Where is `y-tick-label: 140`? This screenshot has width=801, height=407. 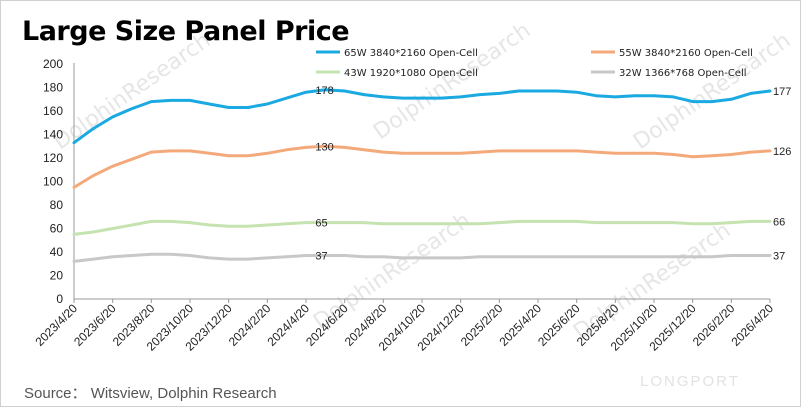
y-tick-label: 140 is located at coordinates (53, 135).